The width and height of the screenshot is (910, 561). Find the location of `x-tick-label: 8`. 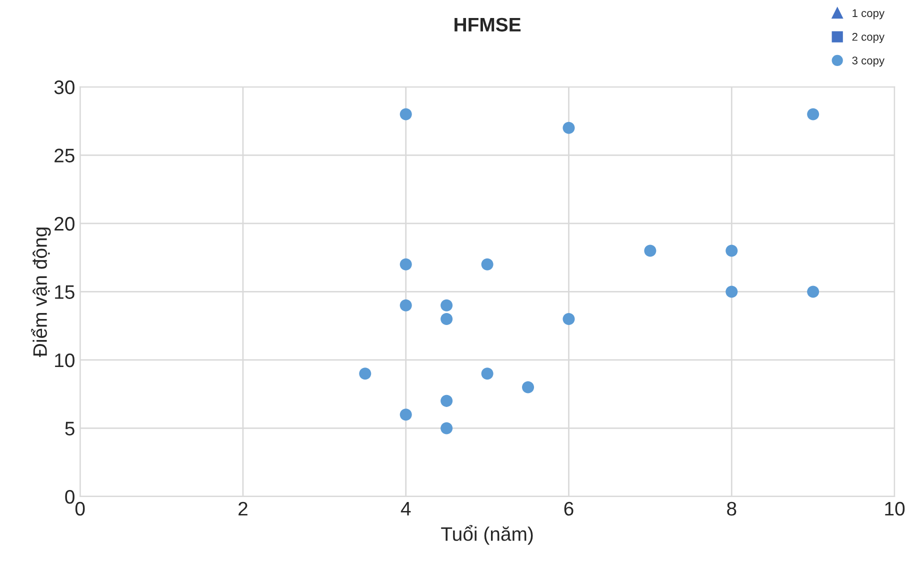

x-tick-label: 8 is located at coordinates (731, 509).